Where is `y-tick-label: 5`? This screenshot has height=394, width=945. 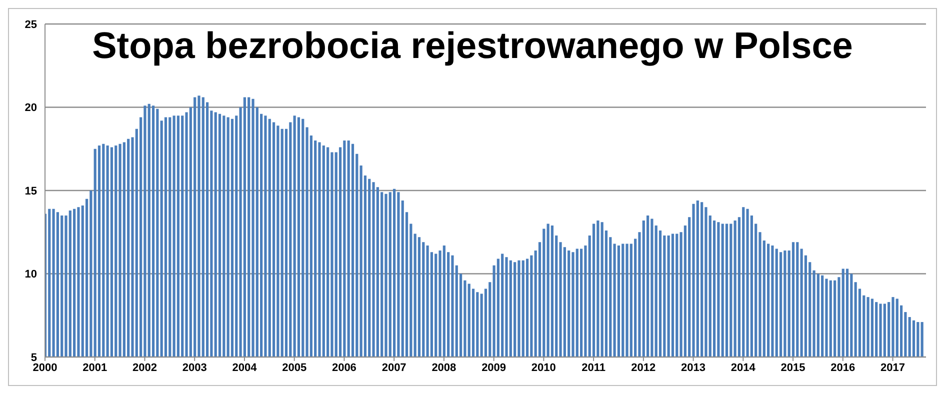 y-tick-label: 5 is located at coordinates (33, 358).